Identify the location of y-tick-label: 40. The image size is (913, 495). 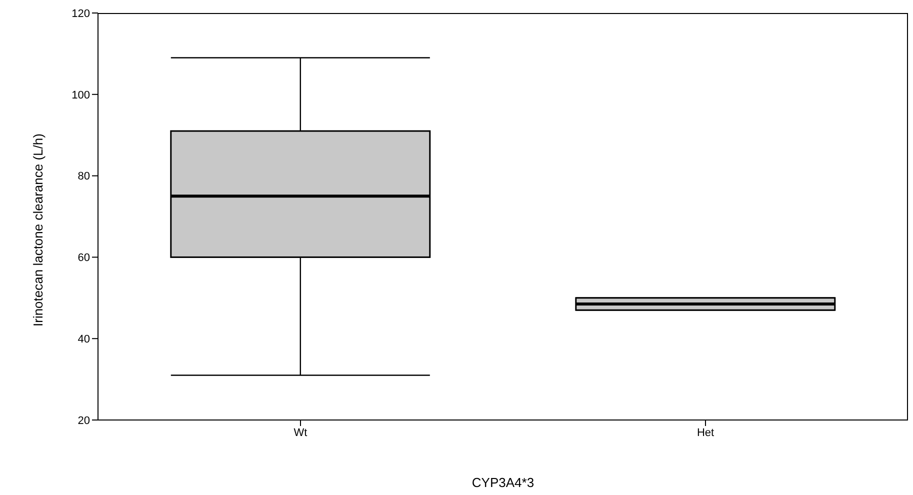
(84, 340).